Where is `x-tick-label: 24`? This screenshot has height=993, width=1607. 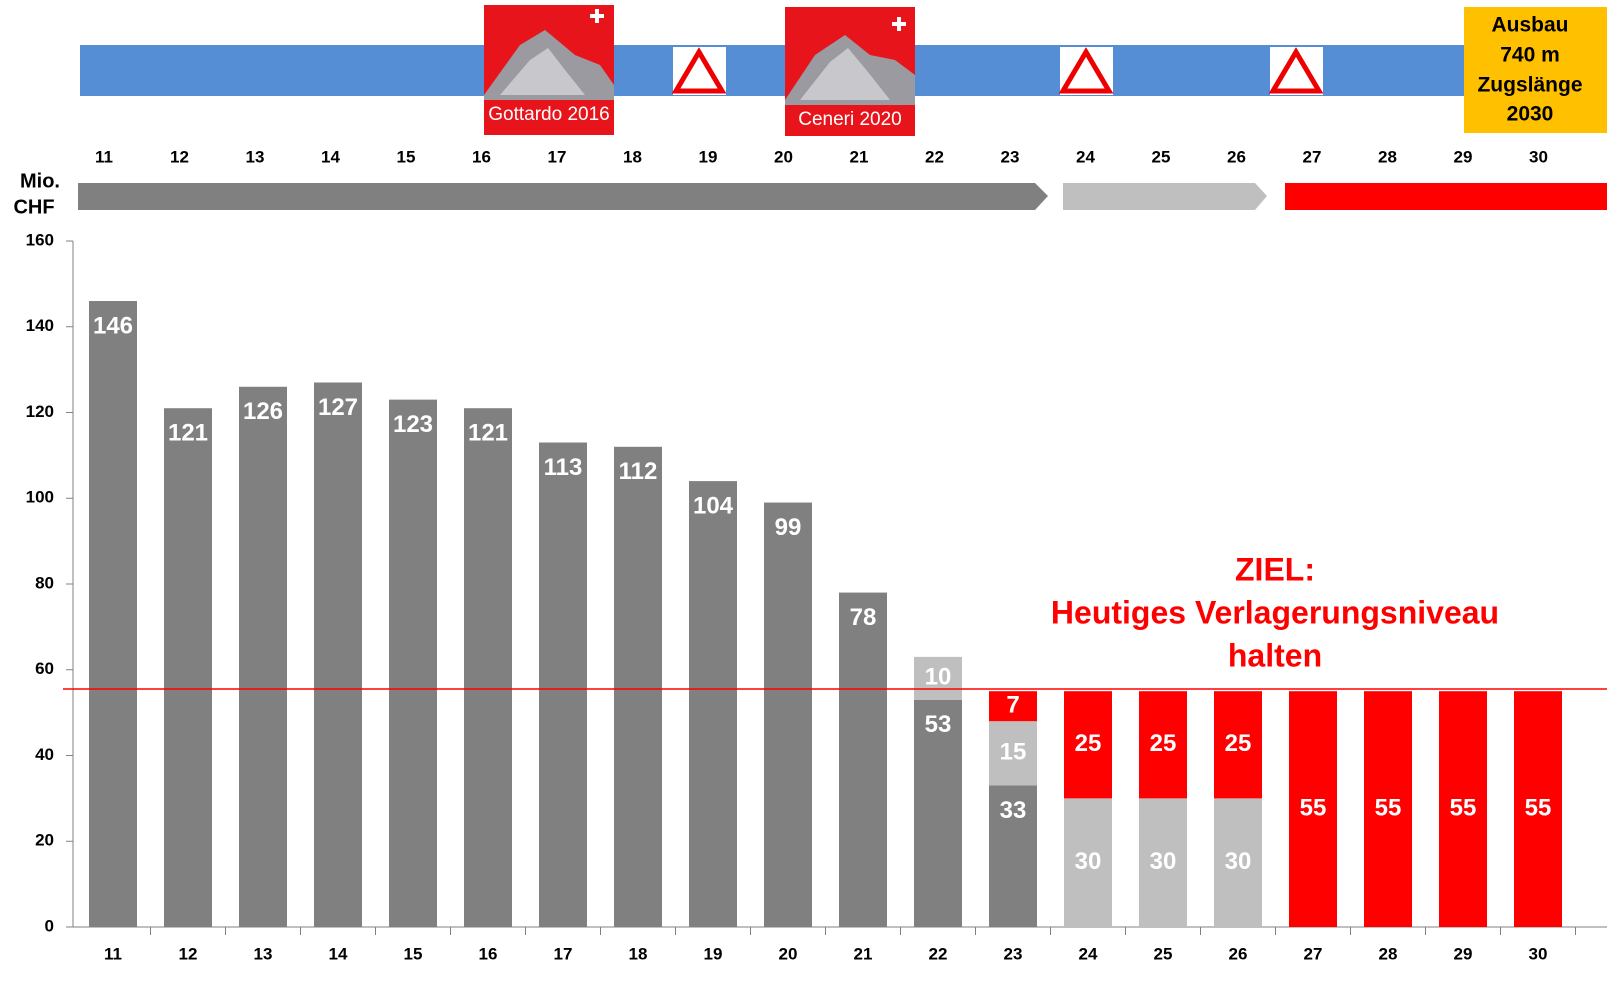
x-tick-label: 24 is located at coordinates (1088, 953).